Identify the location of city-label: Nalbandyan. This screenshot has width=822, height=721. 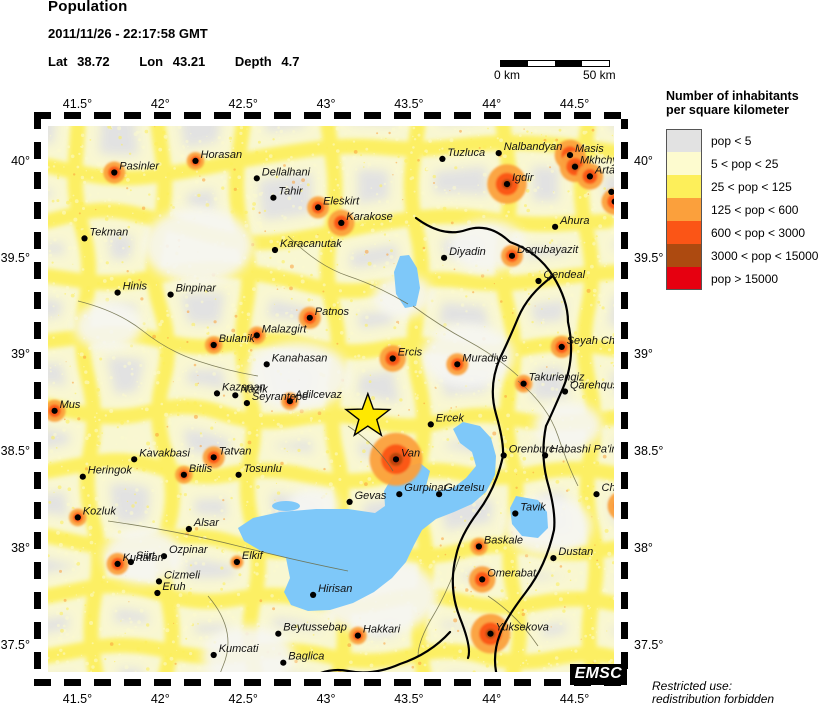
(533, 147).